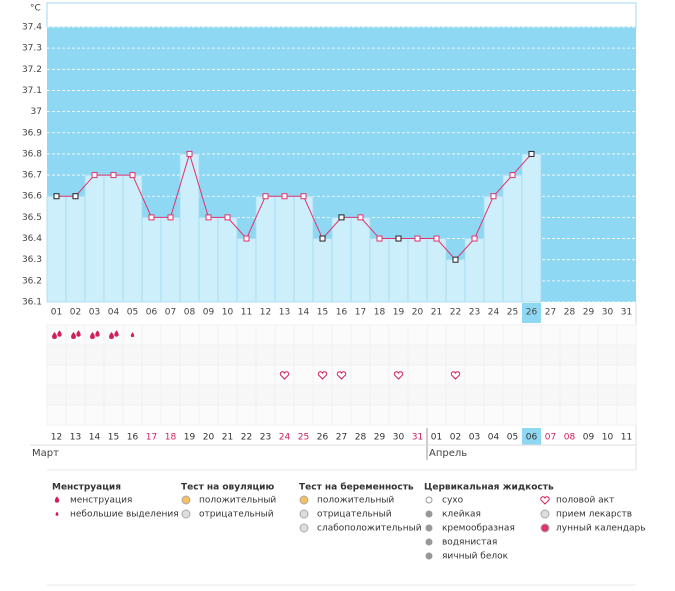  Describe the element at coordinates (151, 438) in the screenshot. I see `date-label: 17` at that location.